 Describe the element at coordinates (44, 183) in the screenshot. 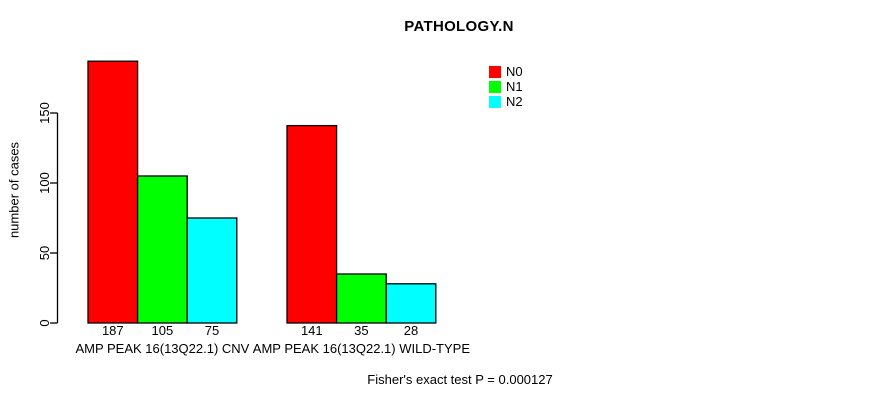

I see `y-tick-label: 100` at that location.